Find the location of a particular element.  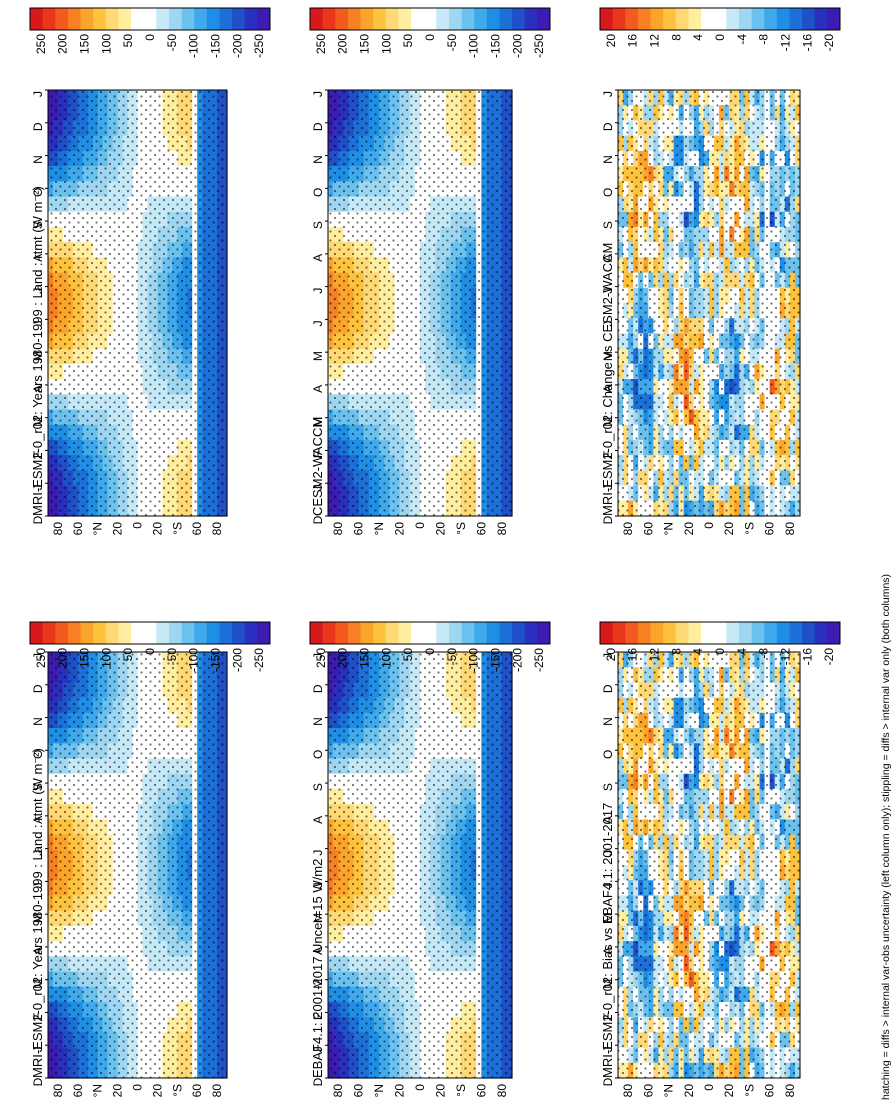

x-tick-label: M is located at coordinates (38, 356).